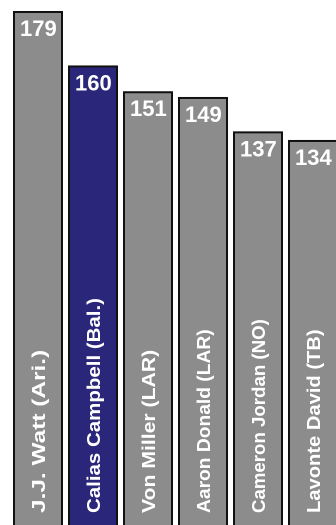 This screenshot has width=336, height=525. I want to click on bar-value-label: 134, so click(313, 157).